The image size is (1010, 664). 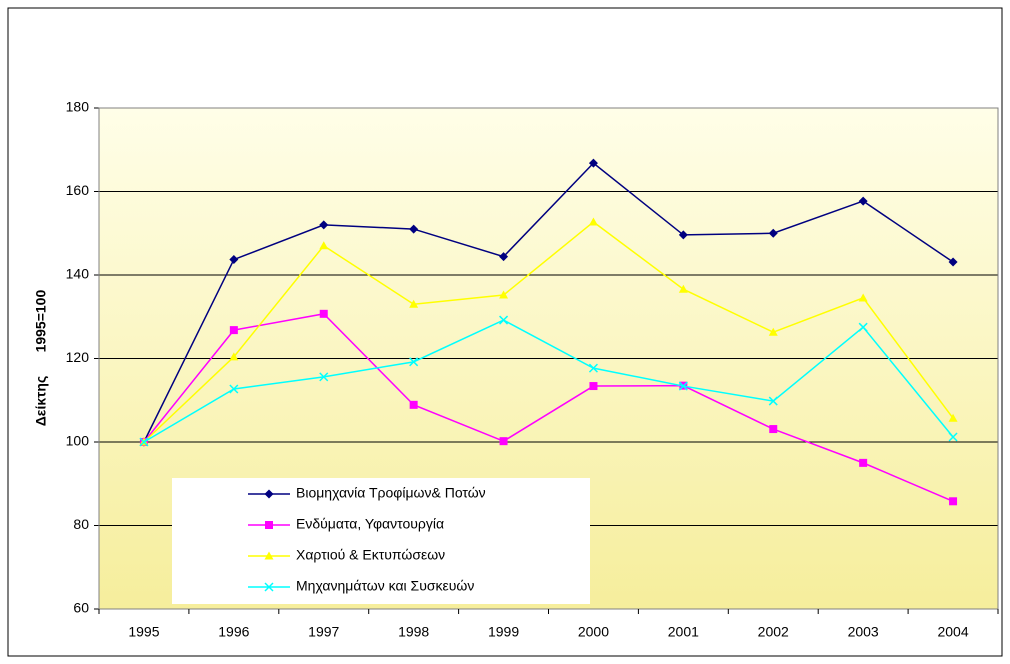 I want to click on x-tick-label: 1995, so click(x=143, y=632).